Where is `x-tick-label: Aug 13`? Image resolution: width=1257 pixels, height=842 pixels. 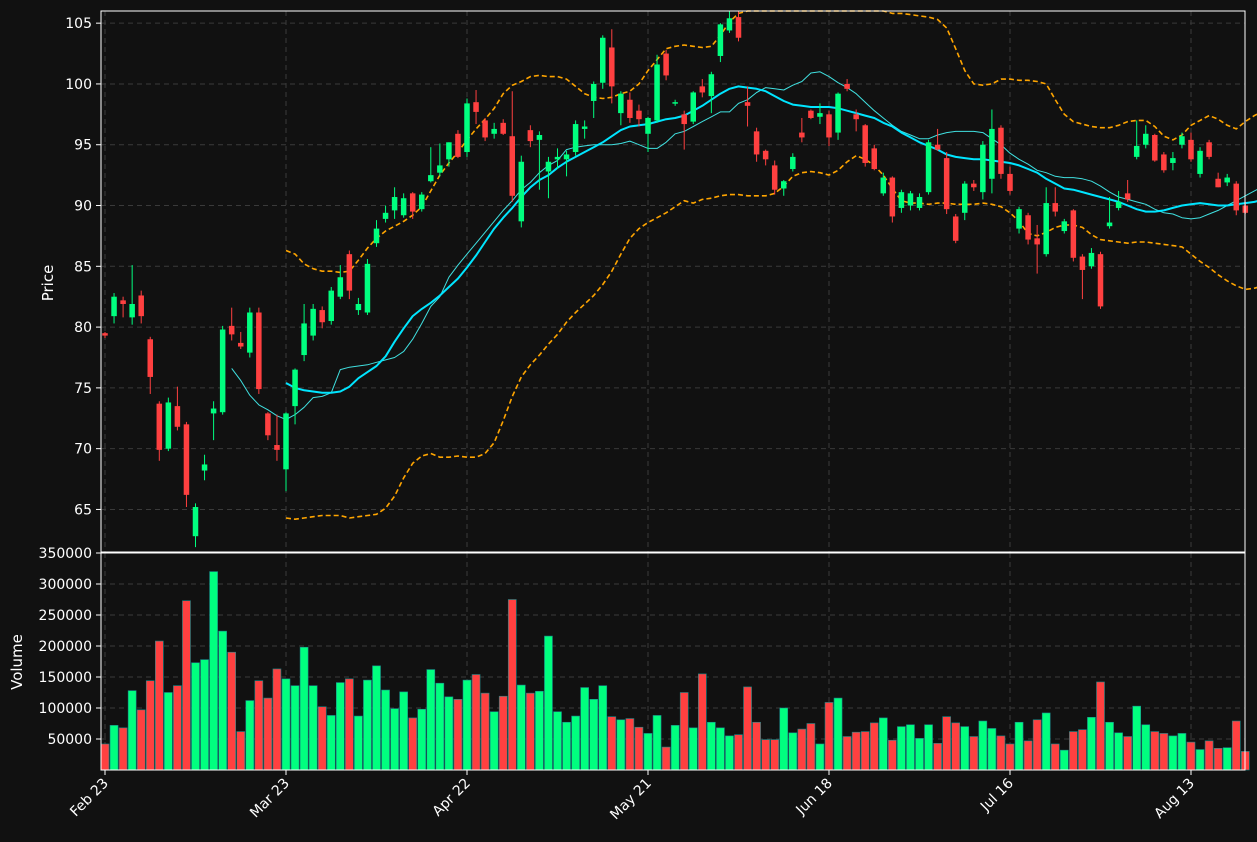 x-tick-label: Aug 13 is located at coordinates (1174, 799).